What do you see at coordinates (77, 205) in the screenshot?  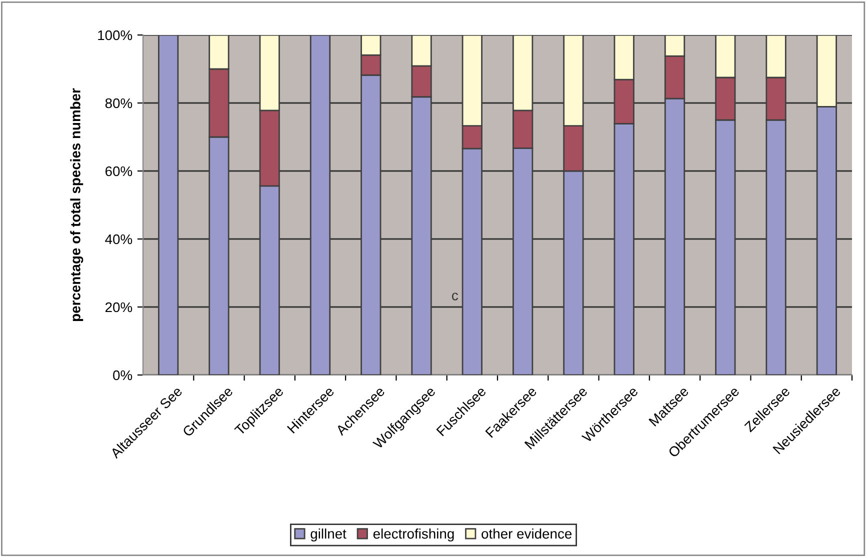 I see `y-axis-title: percentage of total species number` at bounding box center [77, 205].